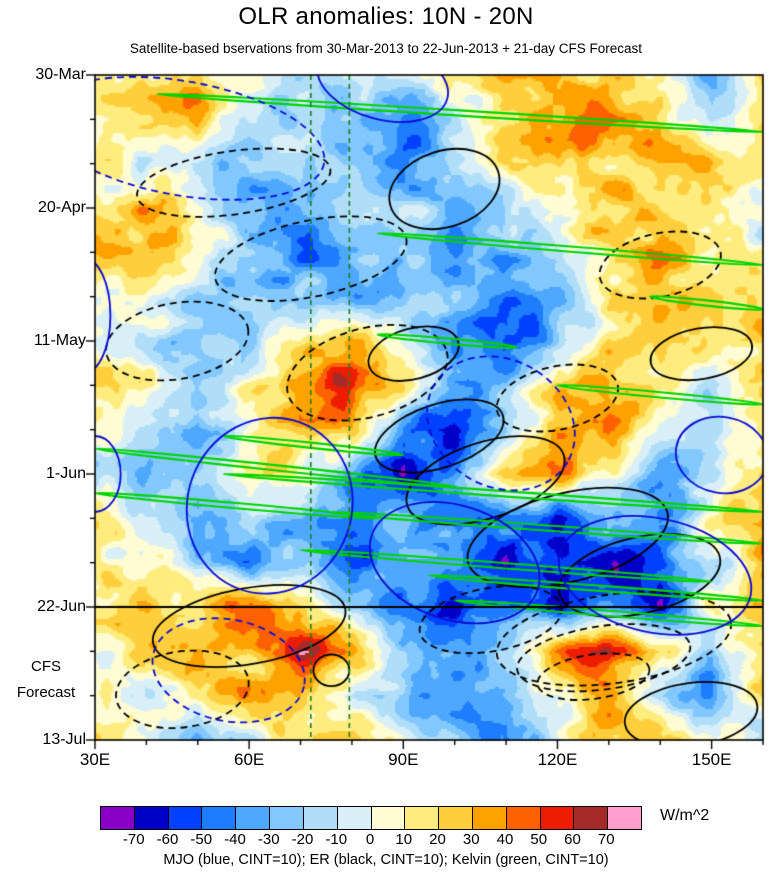 The image size is (772, 878). What do you see at coordinates (403, 759) in the screenshot?
I see `x-axis-tick-label: 90E` at bounding box center [403, 759].